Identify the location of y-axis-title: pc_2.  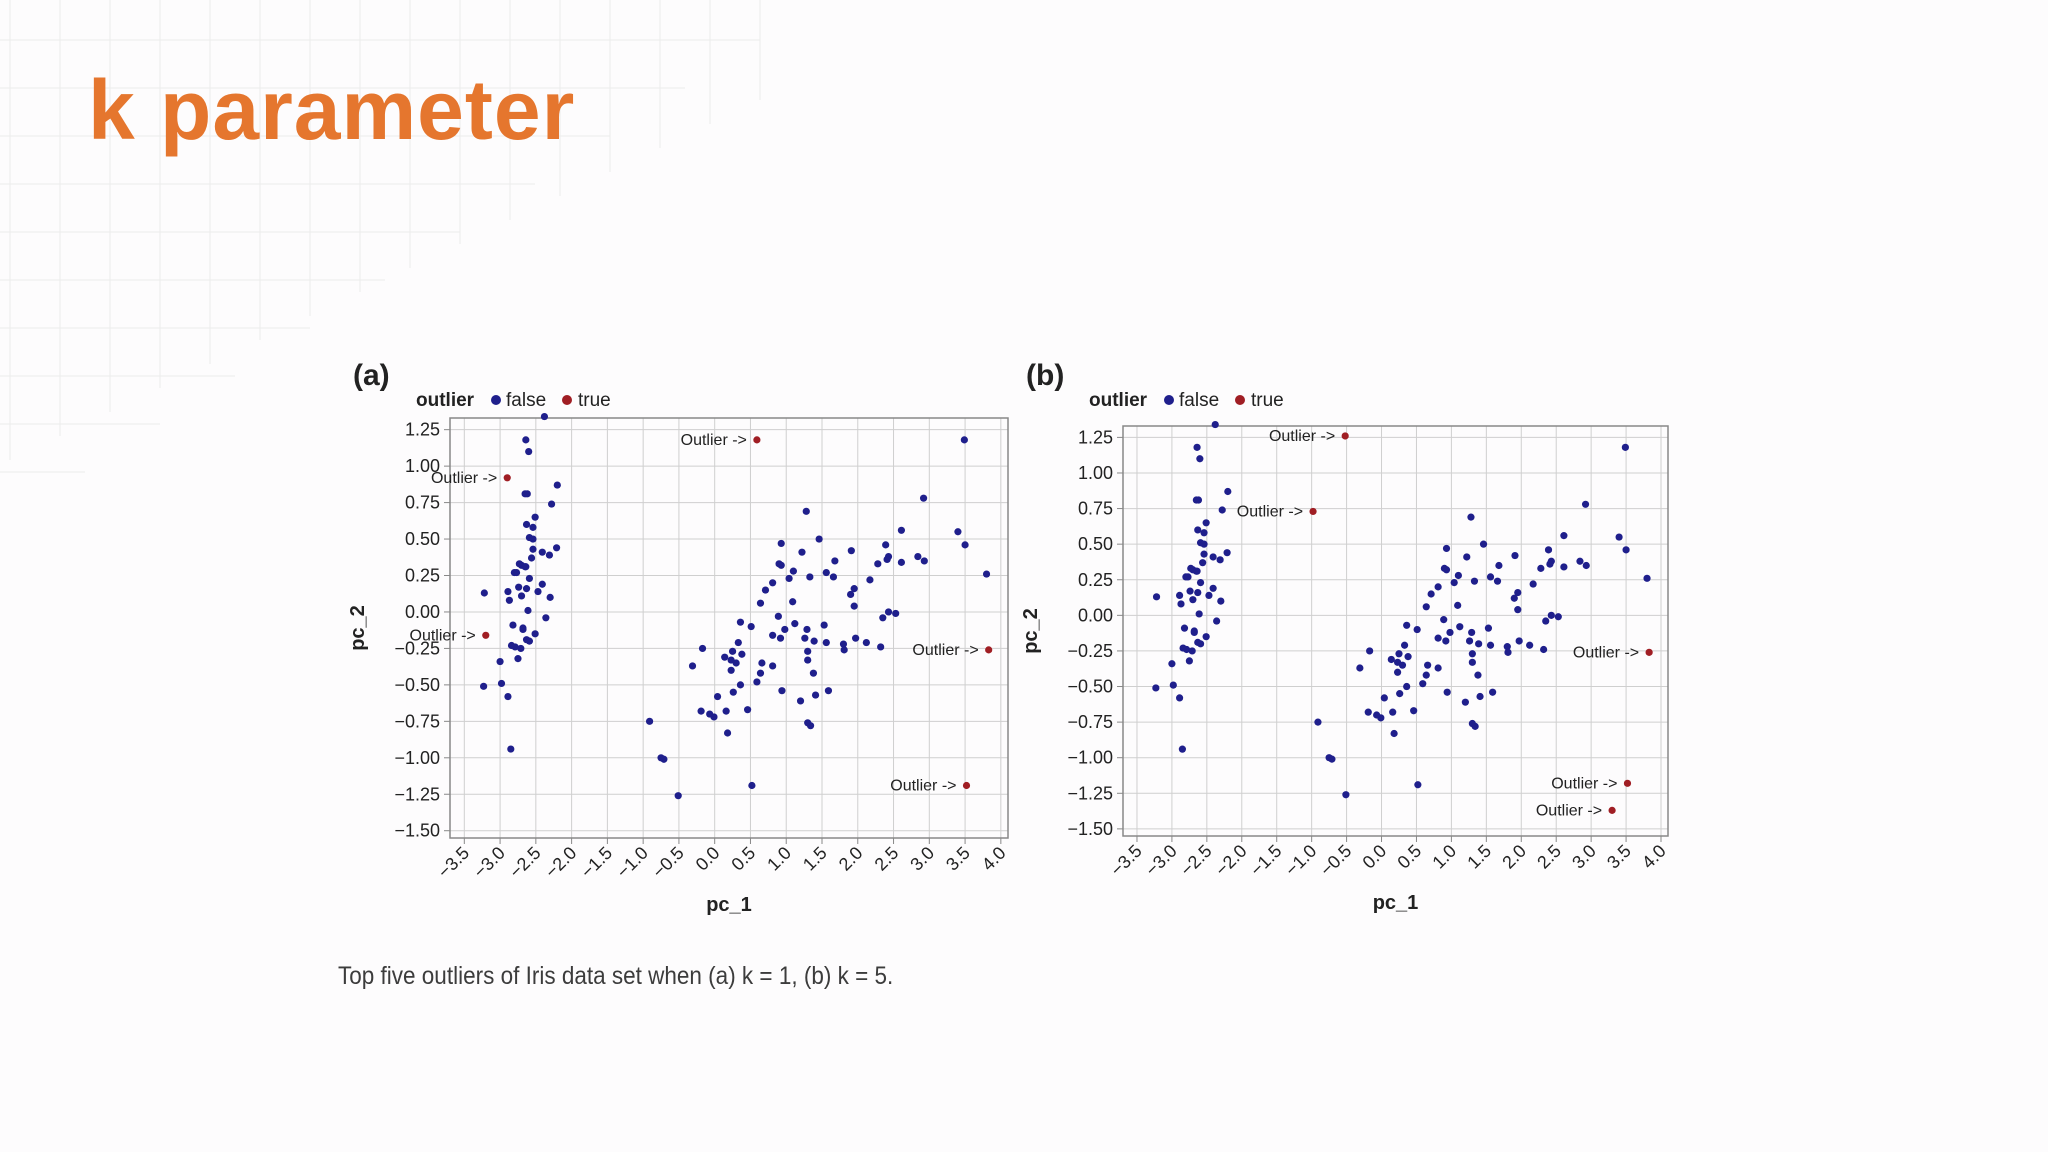
(358, 628).